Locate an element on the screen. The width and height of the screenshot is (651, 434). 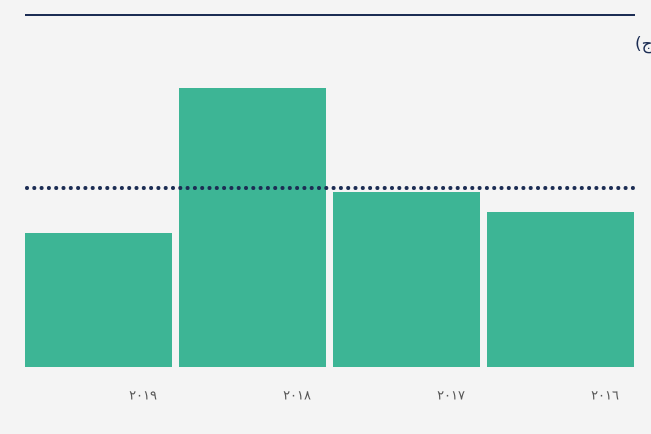
x-tick-label: ٢٠١٦ is located at coordinates (605, 396).